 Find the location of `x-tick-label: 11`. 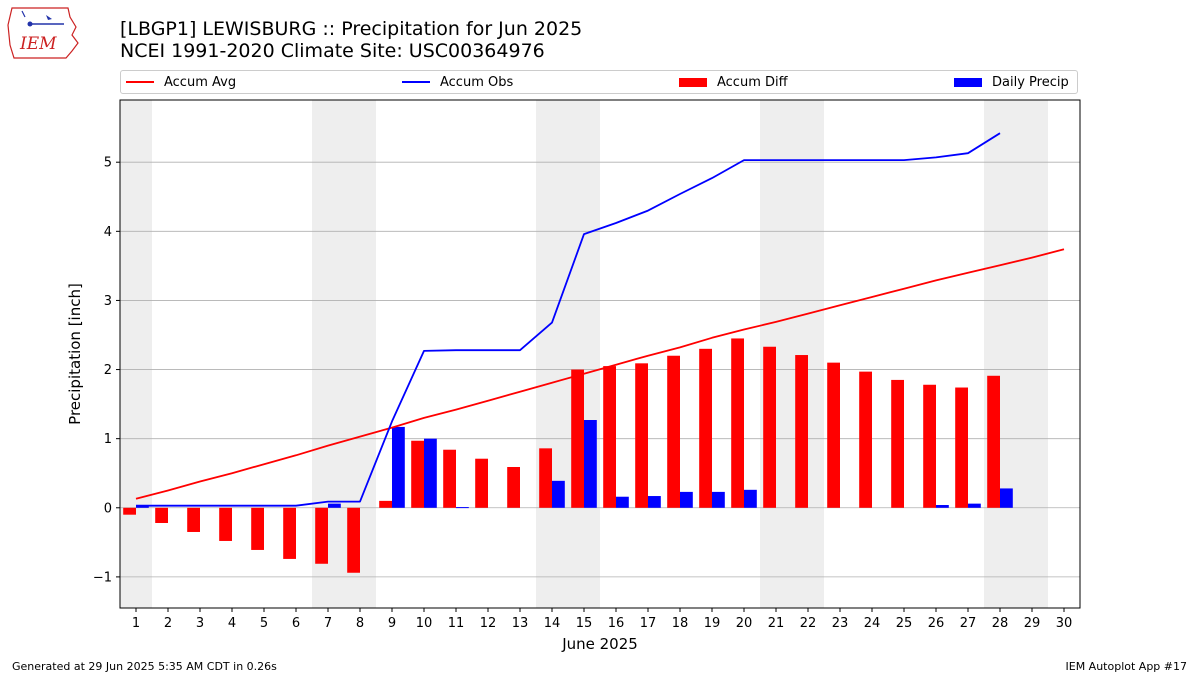

x-tick-label: 11 is located at coordinates (456, 623).